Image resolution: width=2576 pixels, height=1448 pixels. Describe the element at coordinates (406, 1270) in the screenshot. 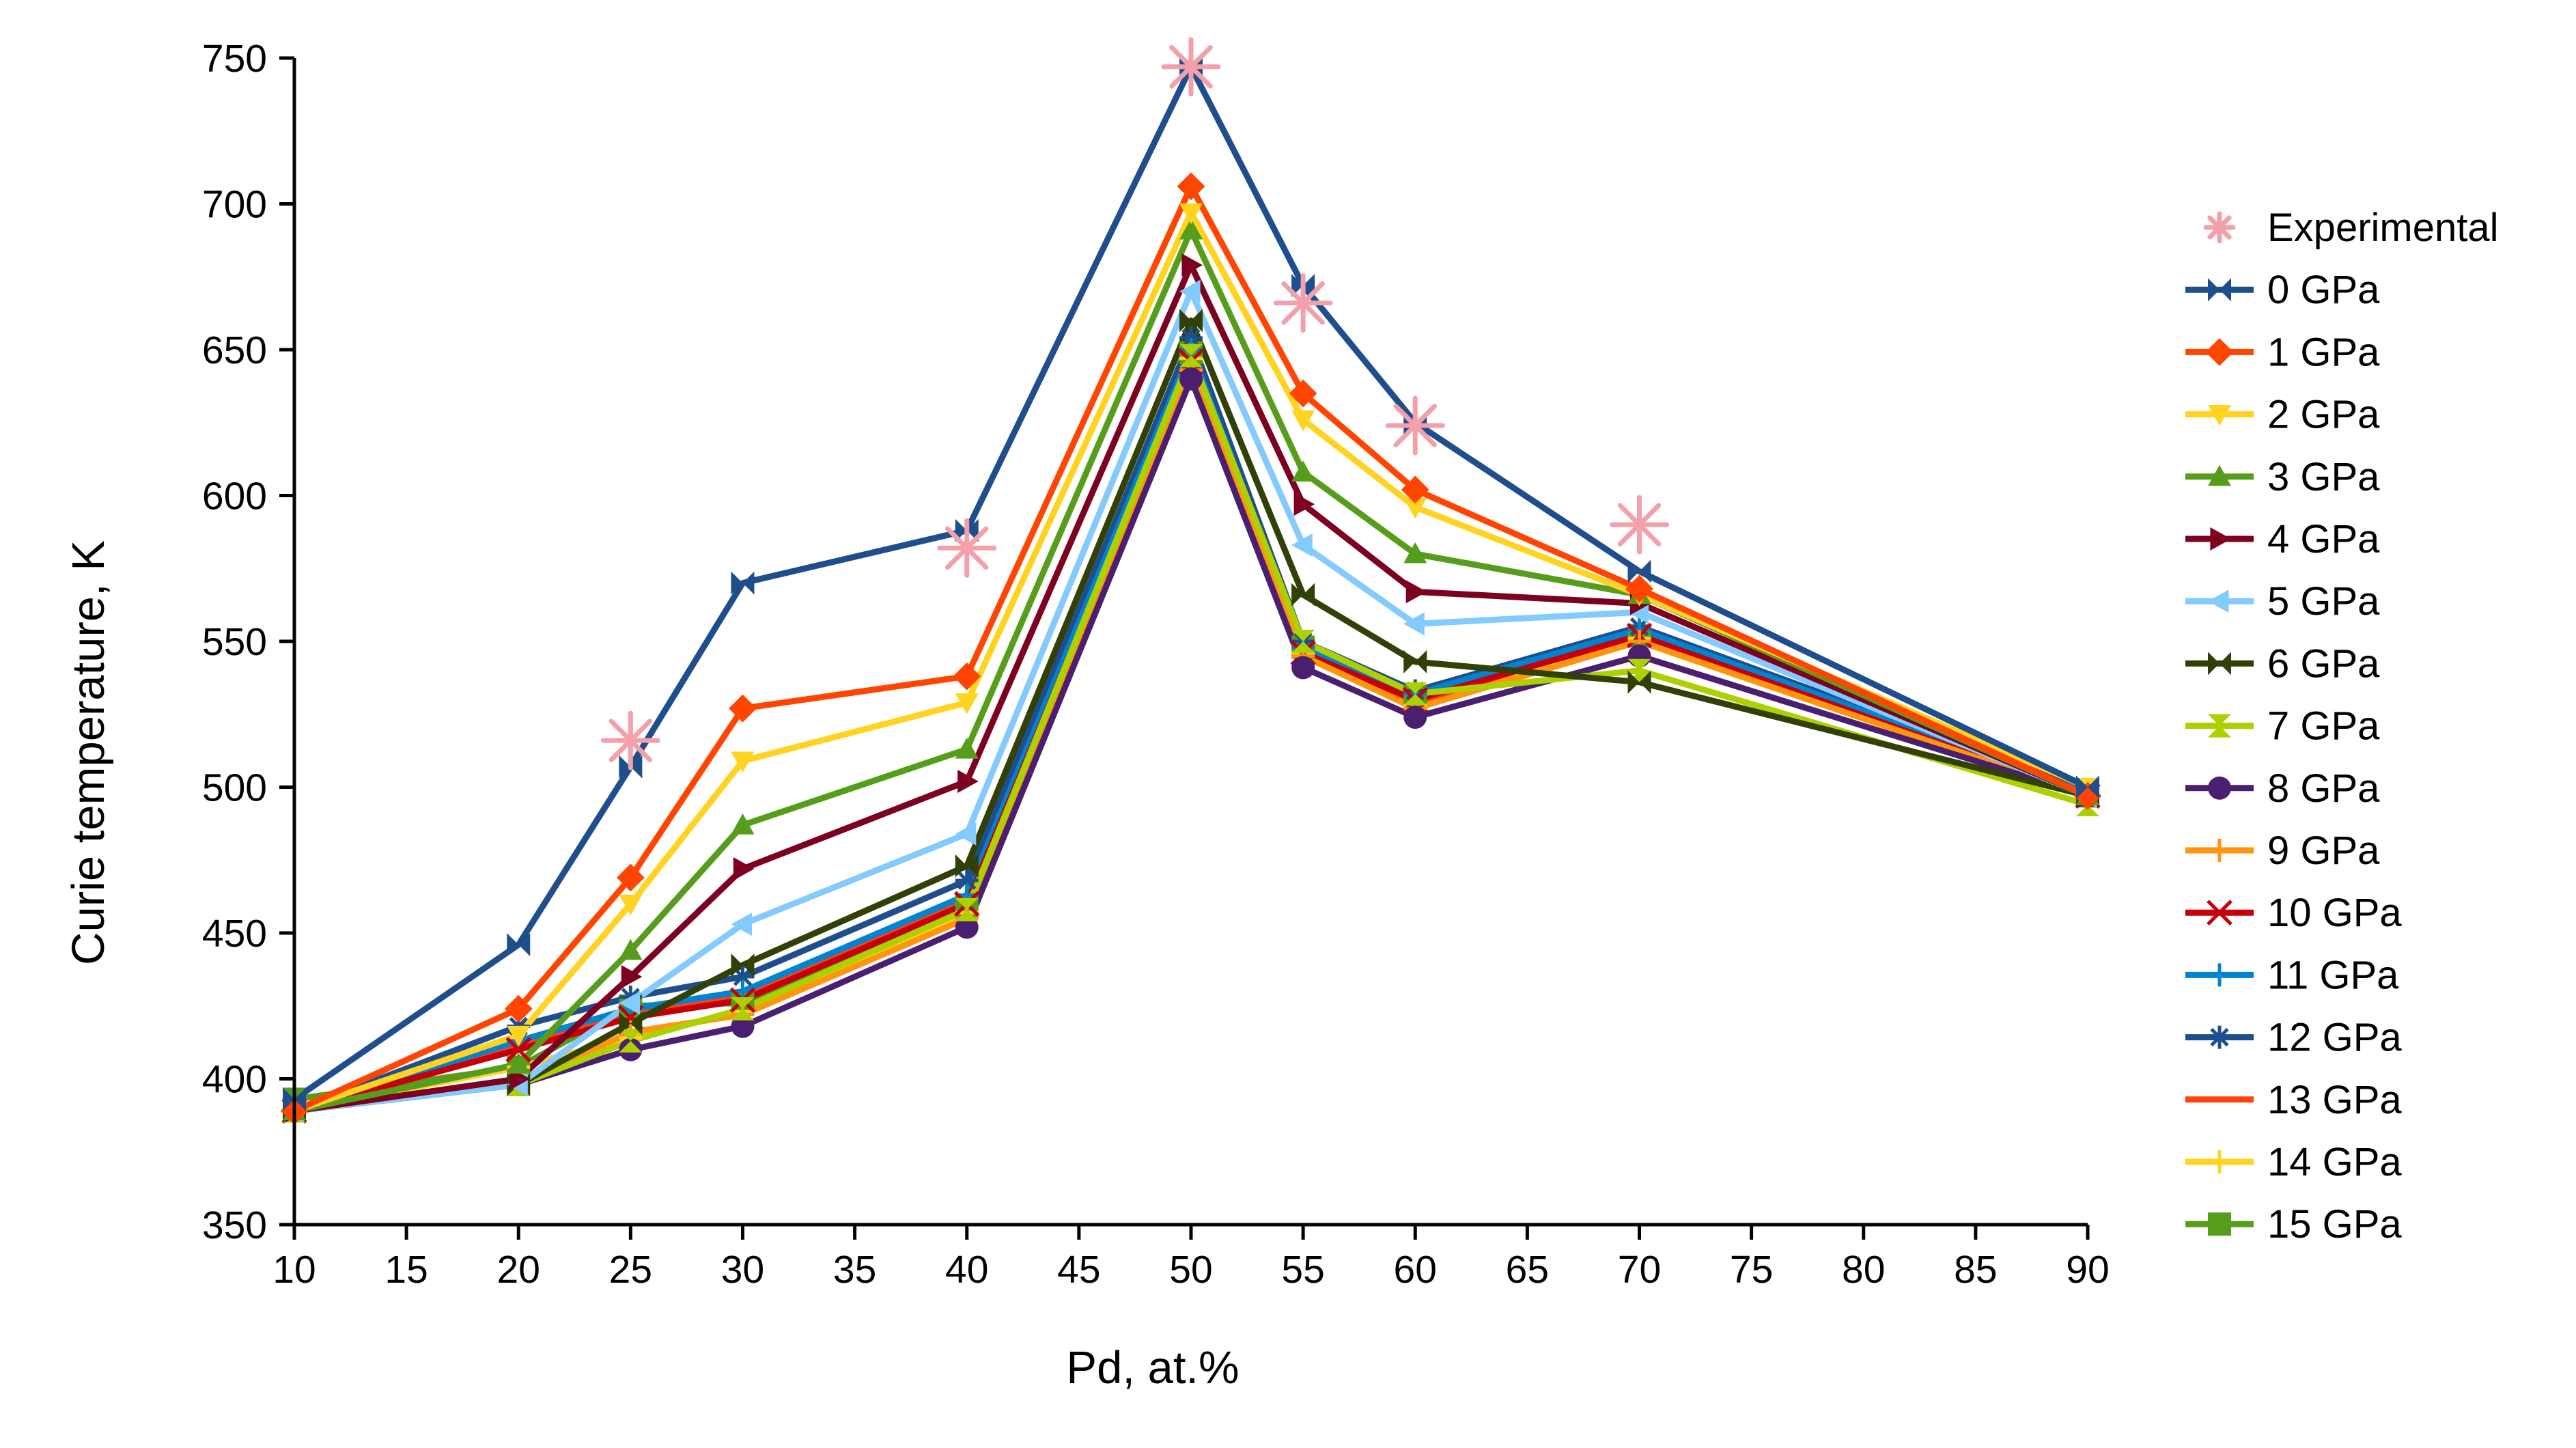

I see `x-tick-label: 15` at that location.